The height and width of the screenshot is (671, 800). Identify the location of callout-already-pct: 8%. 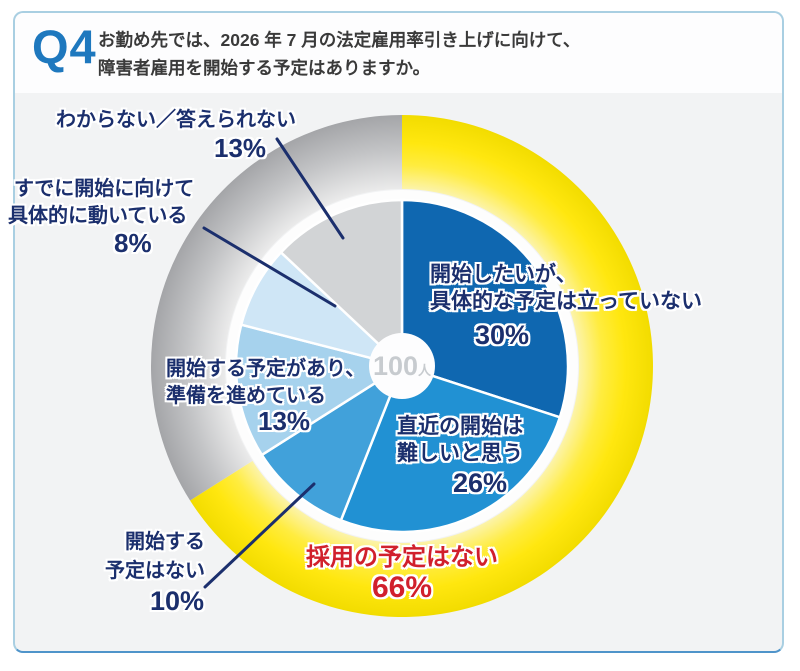
(133, 243).